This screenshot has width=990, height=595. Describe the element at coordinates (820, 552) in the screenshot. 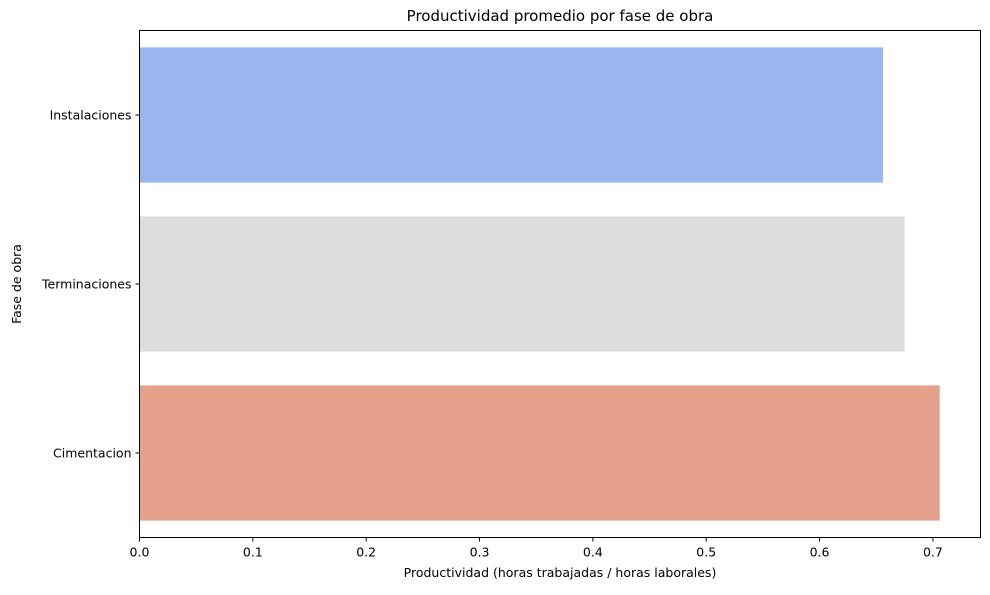

I see `x-tick-label: 0.6` at that location.